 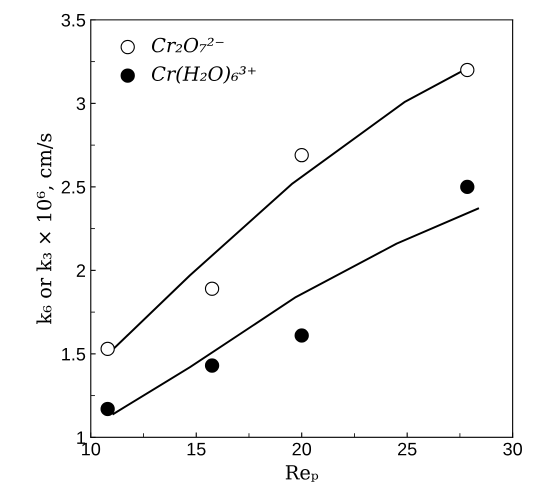 What do you see at coordinates (45, 229) in the screenshot?
I see `y-axis-title: k₆ or k₃ × 10⁶, cm/s` at bounding box center [45, 229].